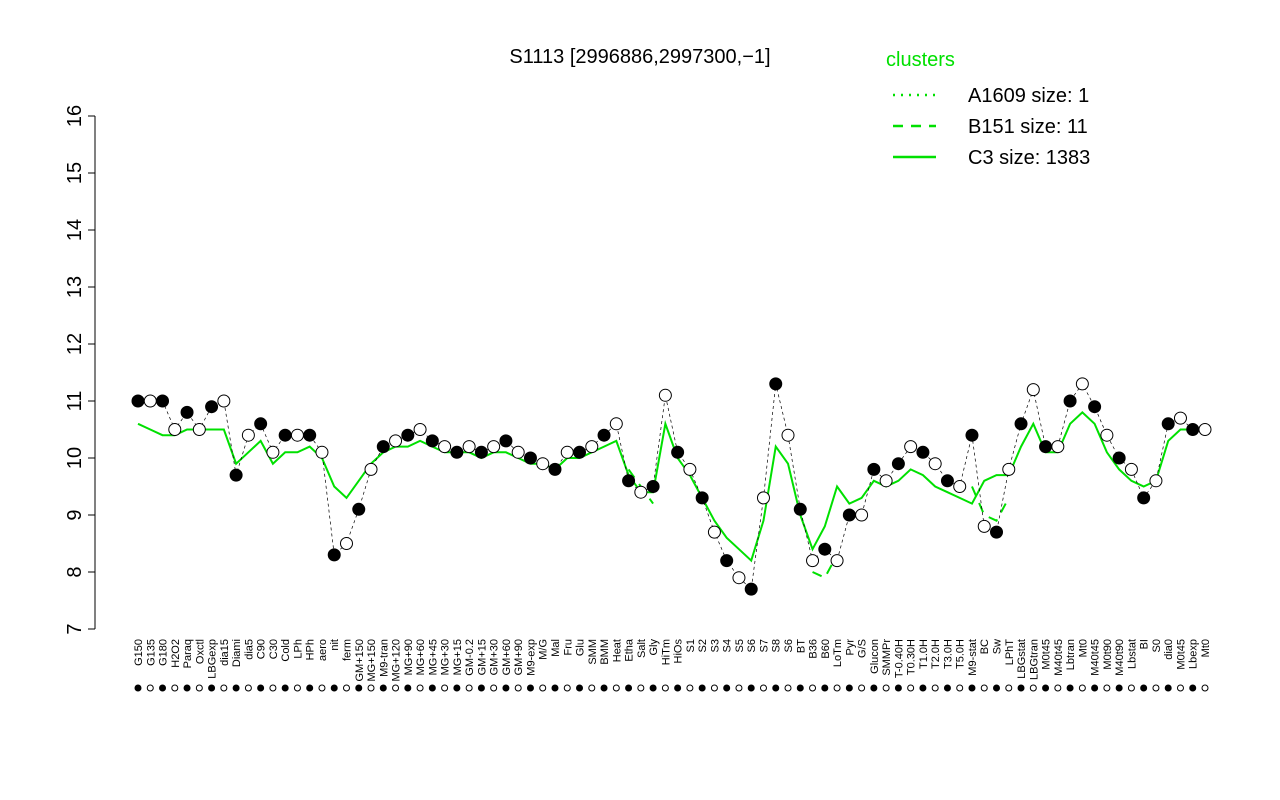 The height and width of the screenshot is (800, 1280). What do you see at coordinates (200, 651) in the screenshot?
I see `x-tick-label: Oxctl` at bounding box center [200, 651].